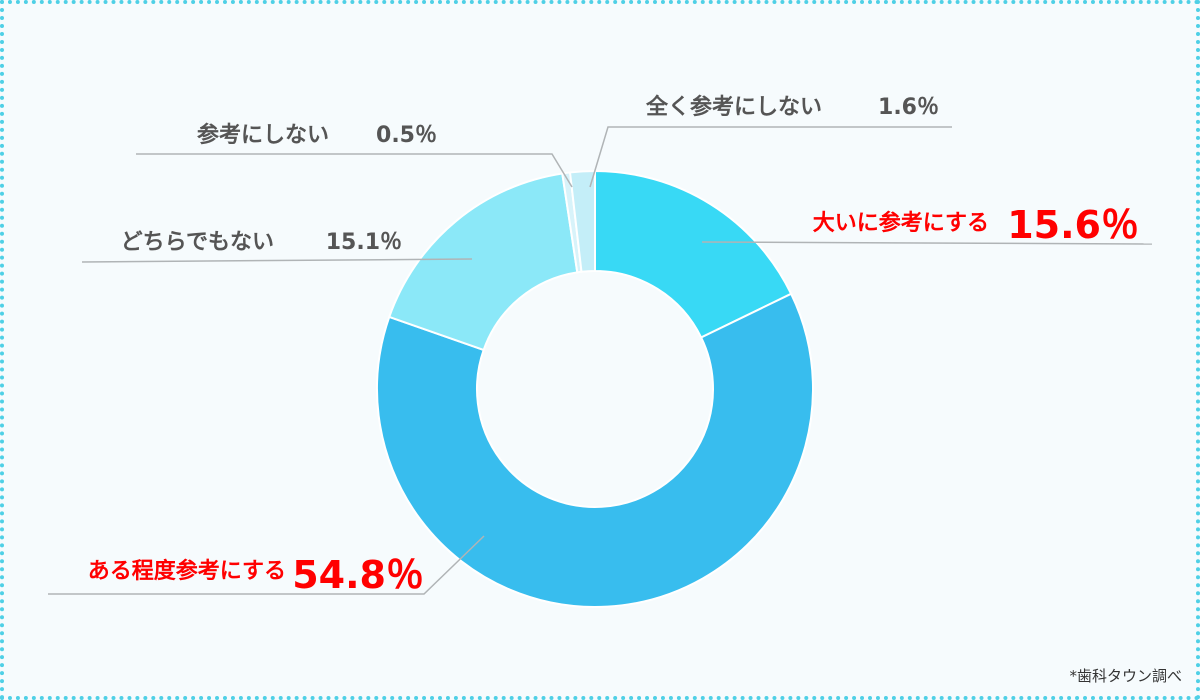  I want to click on source-note: *歯科タウン調べ, so click(1125, 676).